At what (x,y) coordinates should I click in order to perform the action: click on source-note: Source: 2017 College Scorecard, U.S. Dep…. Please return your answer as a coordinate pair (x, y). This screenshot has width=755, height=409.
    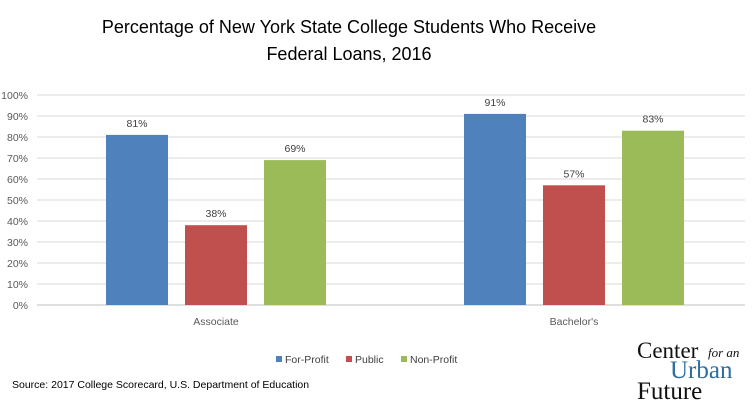
    Looking at the image, I should click on (160, 385).